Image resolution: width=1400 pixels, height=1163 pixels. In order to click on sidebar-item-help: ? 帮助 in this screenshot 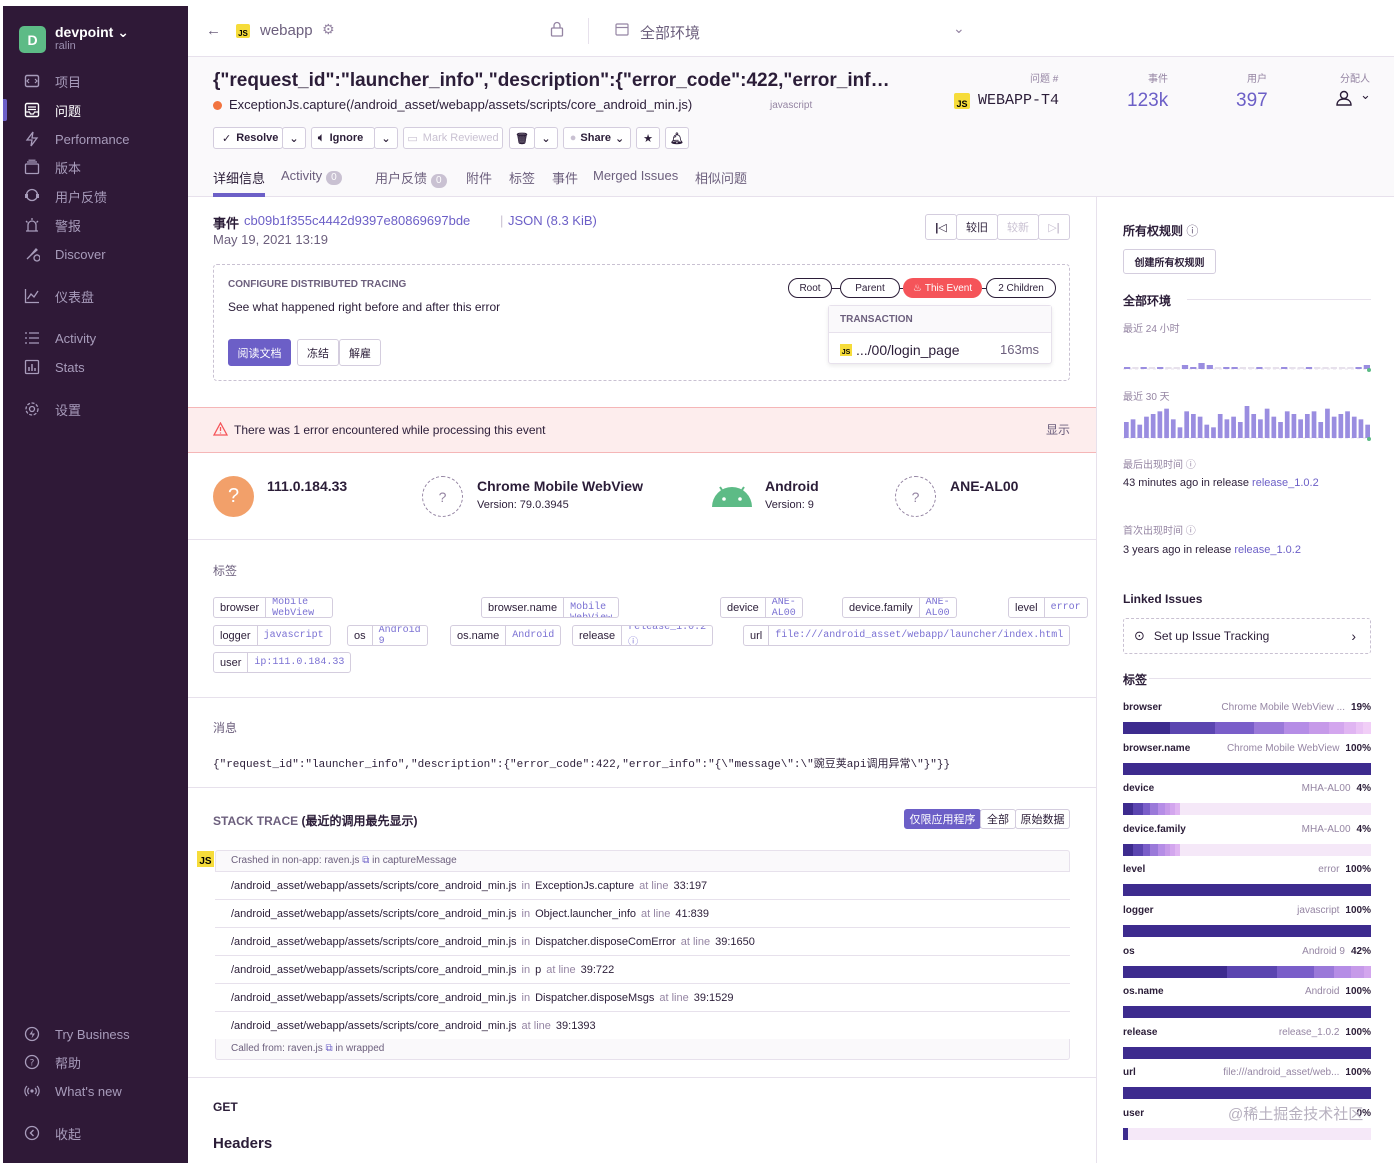, I will do `click(95, 1062)`.